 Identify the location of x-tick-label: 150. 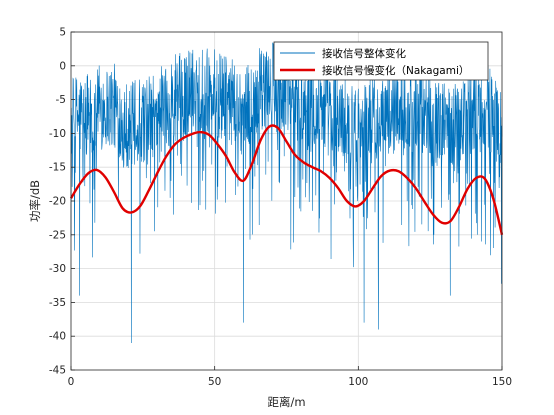
(502, 382).